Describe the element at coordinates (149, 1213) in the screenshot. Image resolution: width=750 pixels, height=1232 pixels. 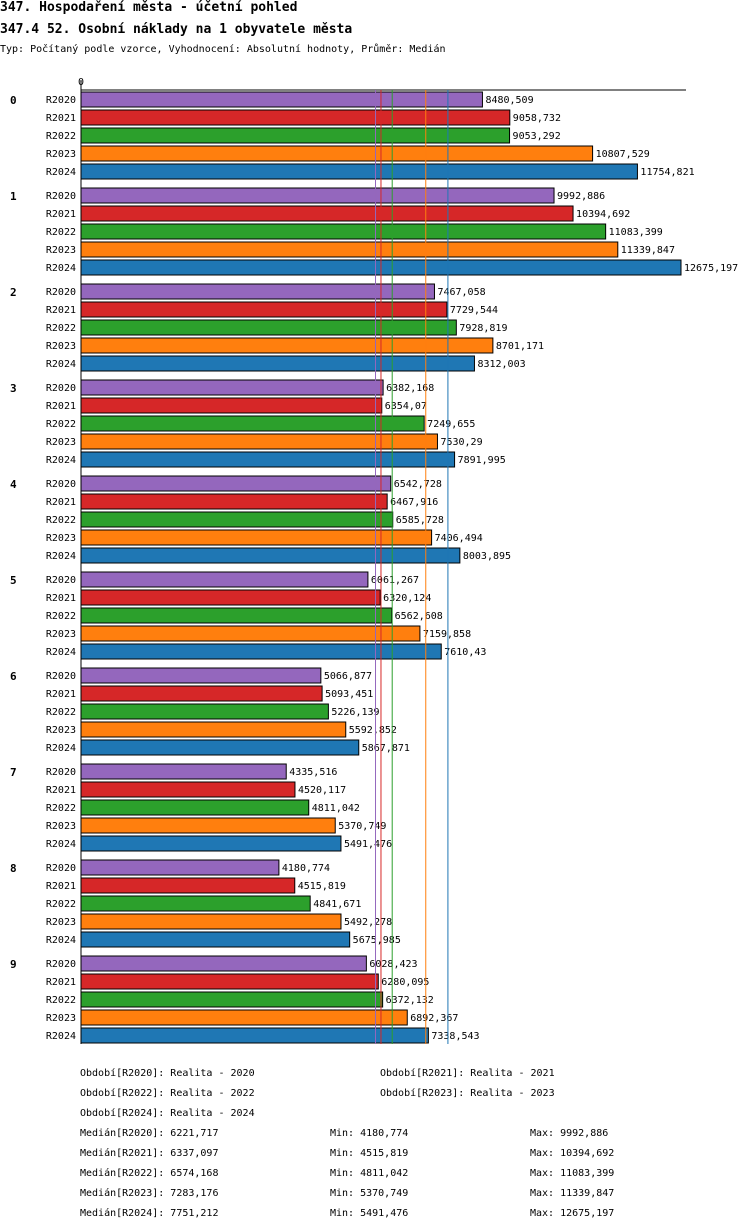
I see `stat-median: Medián[R2024]: 7751,212` at that location.